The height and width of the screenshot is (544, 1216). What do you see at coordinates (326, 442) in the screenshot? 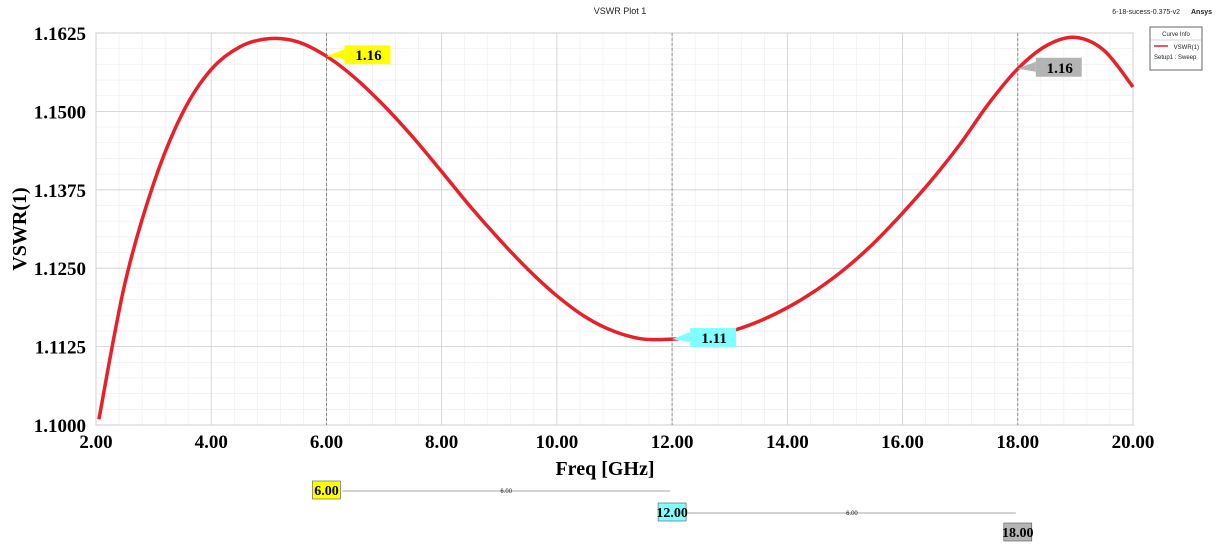
I see `x-tick-label: 6.00` at bounding box center [326, 442].